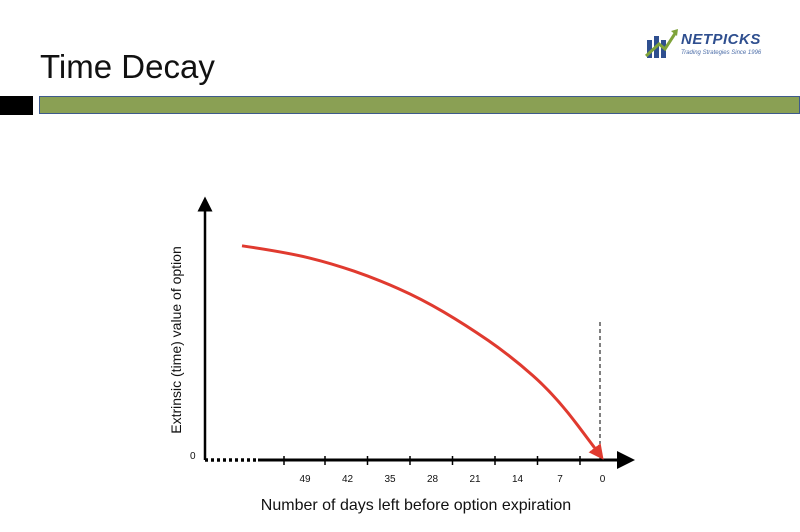  What do you see at coordinates (603, 479) in the screenshot?
I see `x-tick-label-0: 0` at bounding box center [603, 479].